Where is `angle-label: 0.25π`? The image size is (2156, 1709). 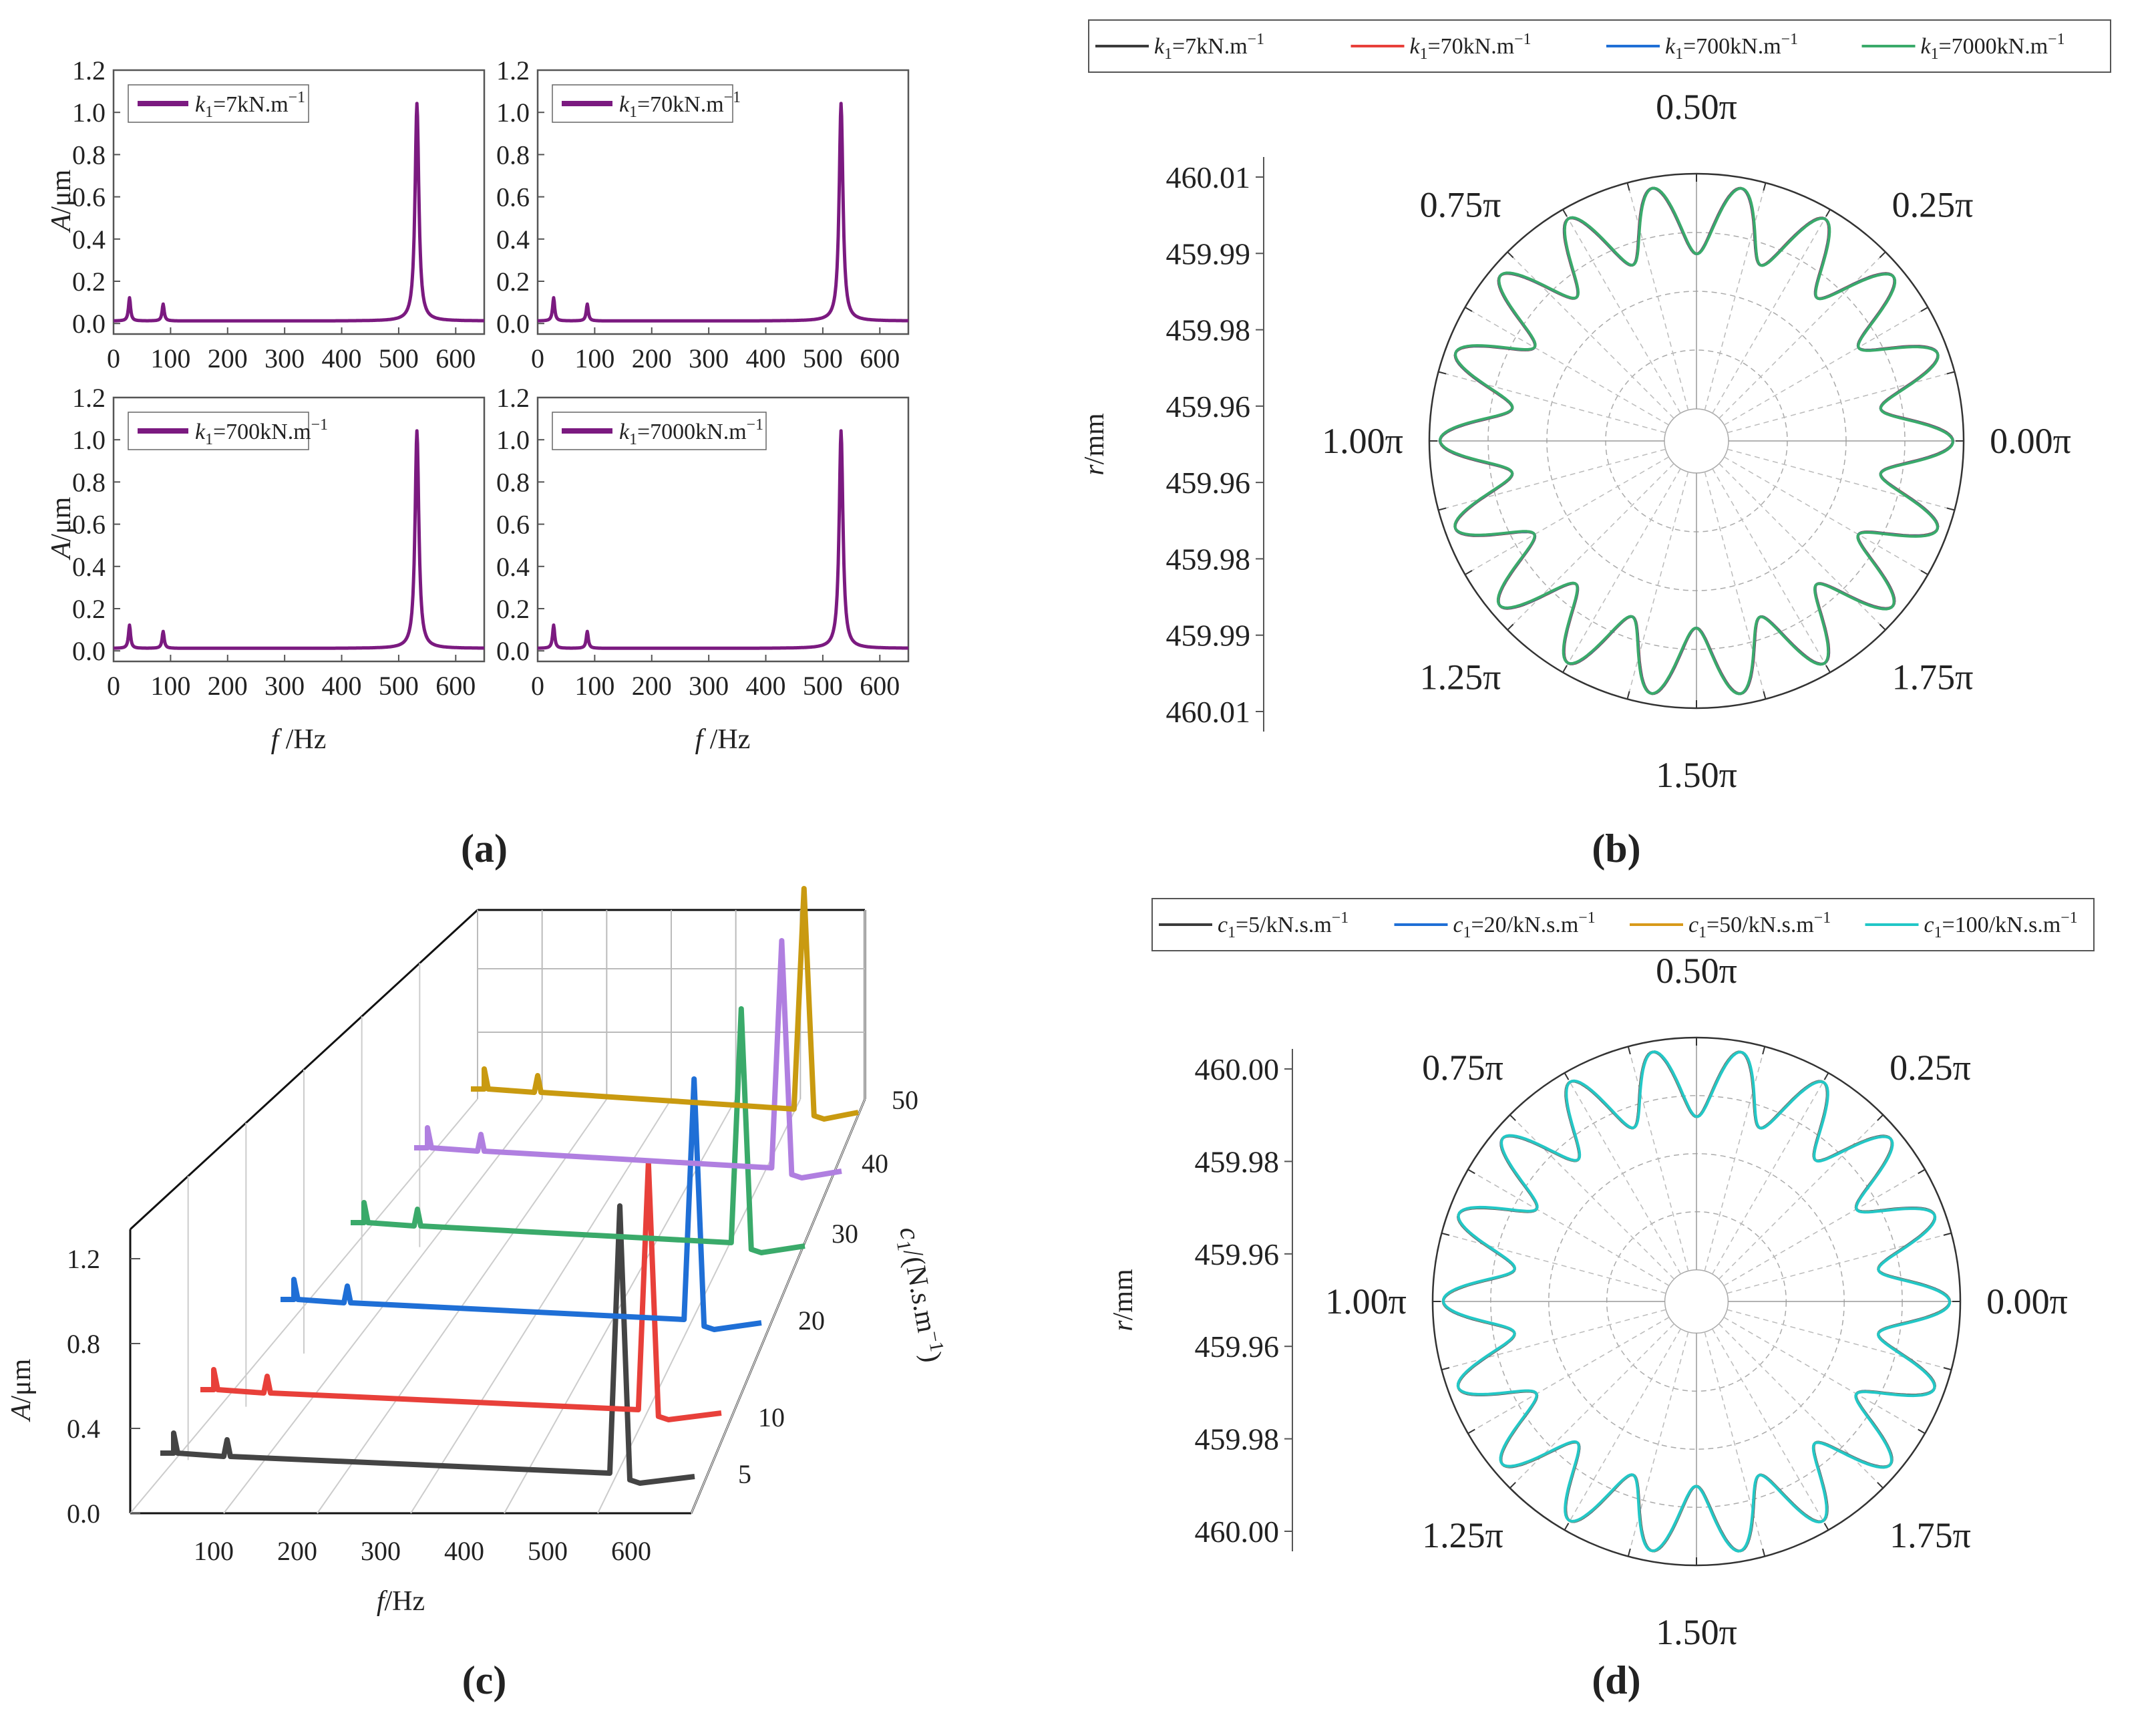 angle-label: 0.25π is located at coordinates (1933, 204).